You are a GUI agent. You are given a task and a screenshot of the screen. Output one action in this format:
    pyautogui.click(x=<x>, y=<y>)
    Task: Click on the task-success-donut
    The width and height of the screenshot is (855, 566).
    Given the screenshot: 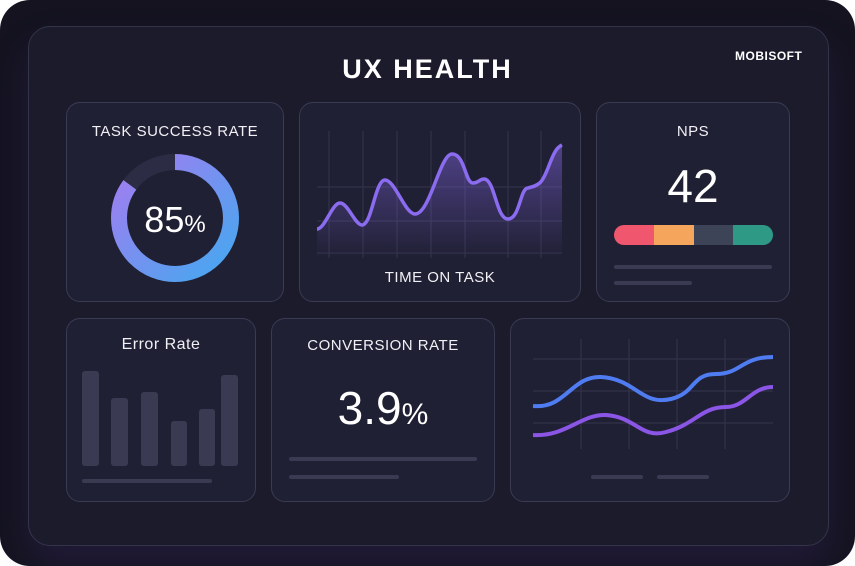 What is the action you would take?
    pyautogui.click(x=175, y=218)
    